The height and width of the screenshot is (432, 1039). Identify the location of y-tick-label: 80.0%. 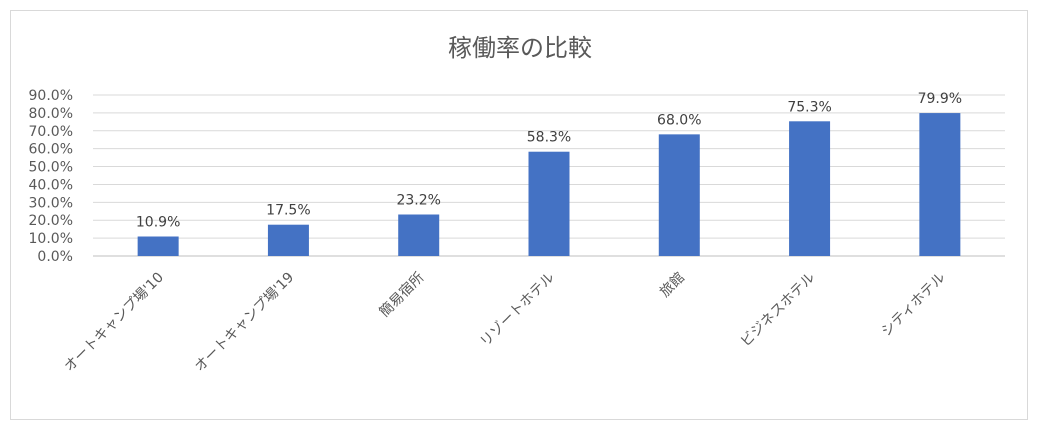
(51, 114).